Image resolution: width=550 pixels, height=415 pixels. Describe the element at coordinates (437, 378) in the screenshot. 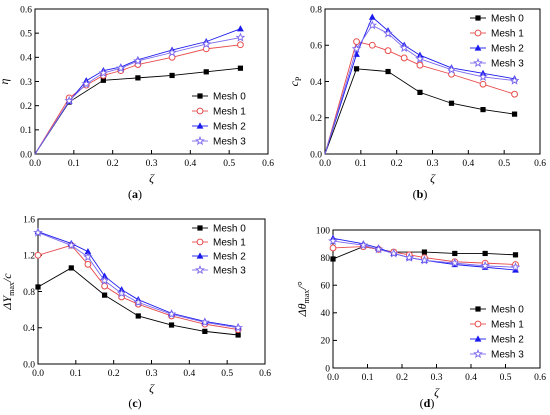

I see `x-tick-label: 0.3` at that location.